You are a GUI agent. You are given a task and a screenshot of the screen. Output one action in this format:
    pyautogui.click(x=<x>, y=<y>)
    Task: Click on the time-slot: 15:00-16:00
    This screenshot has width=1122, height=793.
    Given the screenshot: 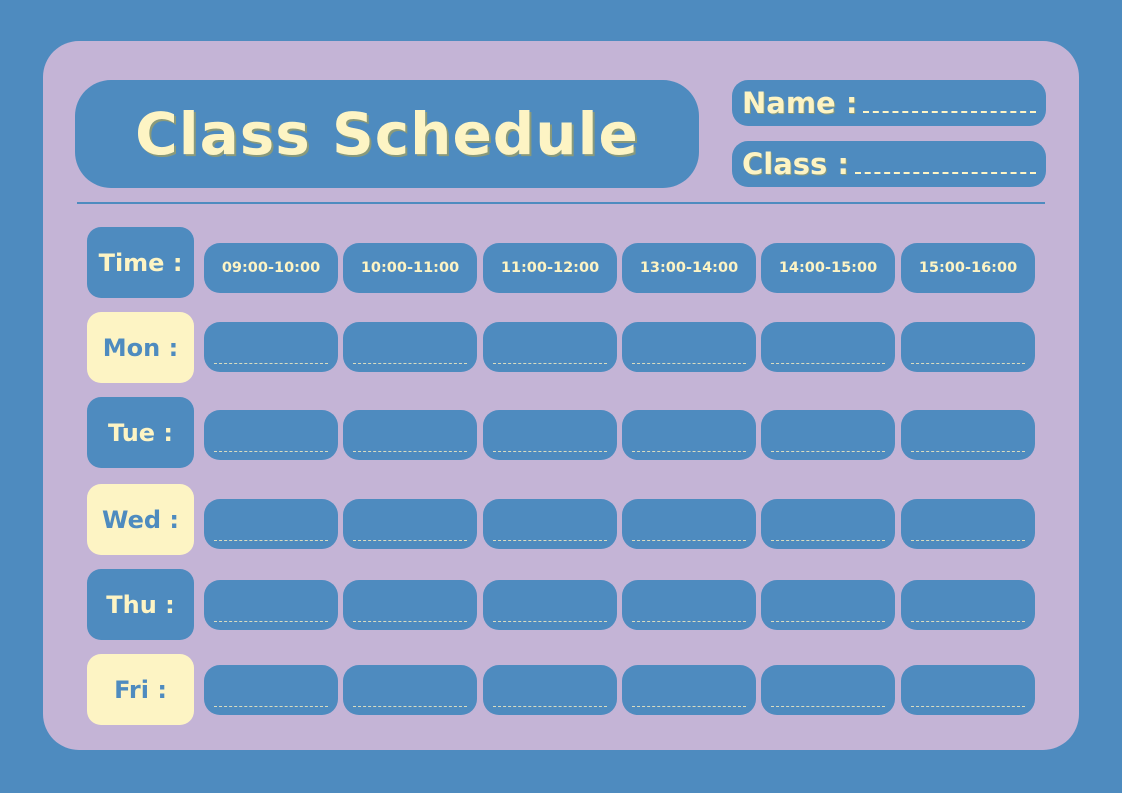 What is the action you would take?
    pyautogui.click(x=968, y=268)
    